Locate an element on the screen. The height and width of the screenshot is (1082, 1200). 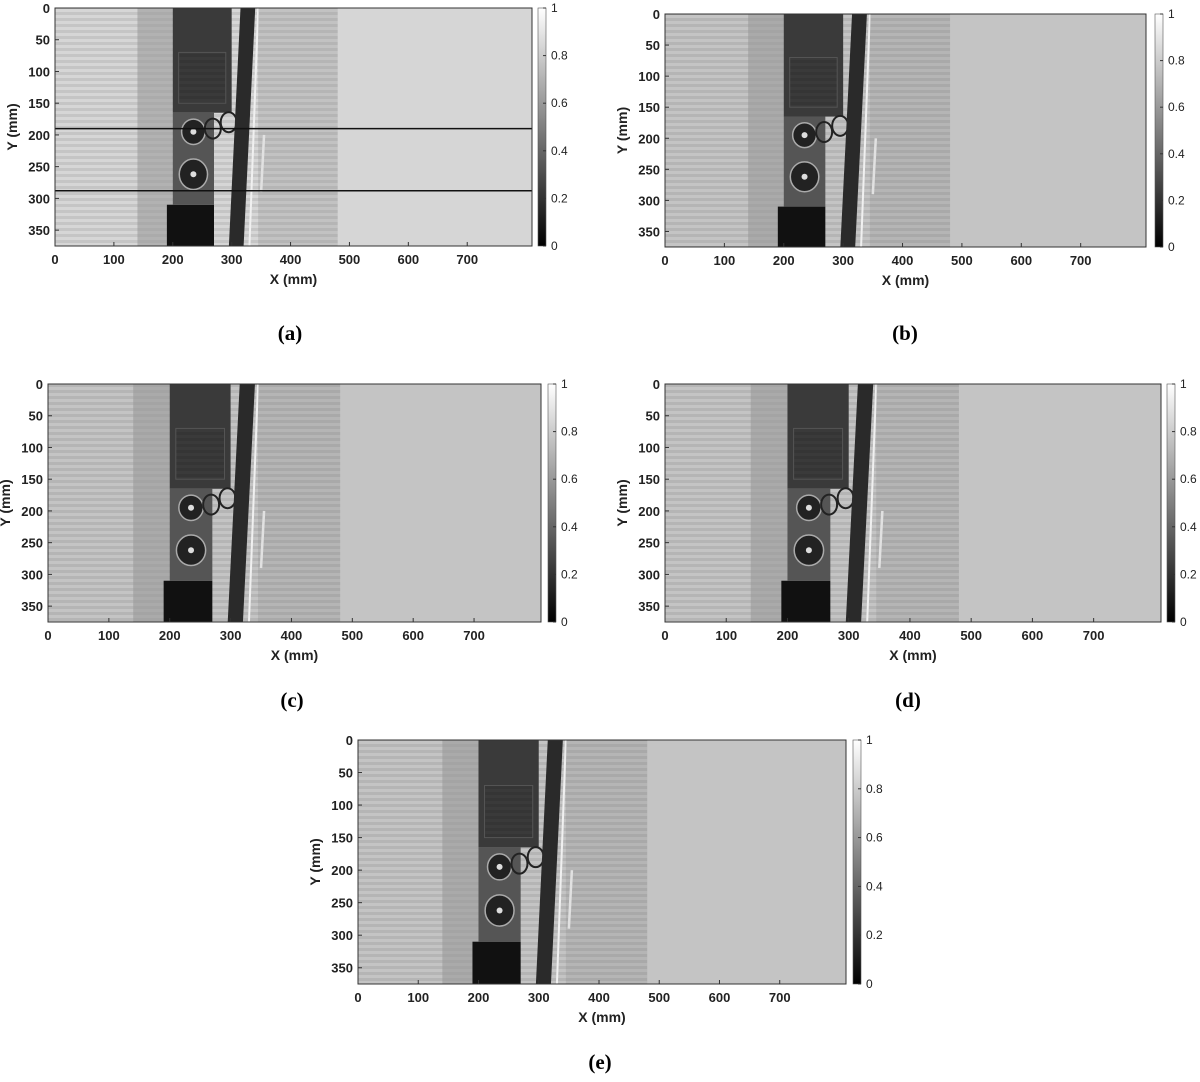
x-tick-label: 100 is located at coordinates (109, 635).